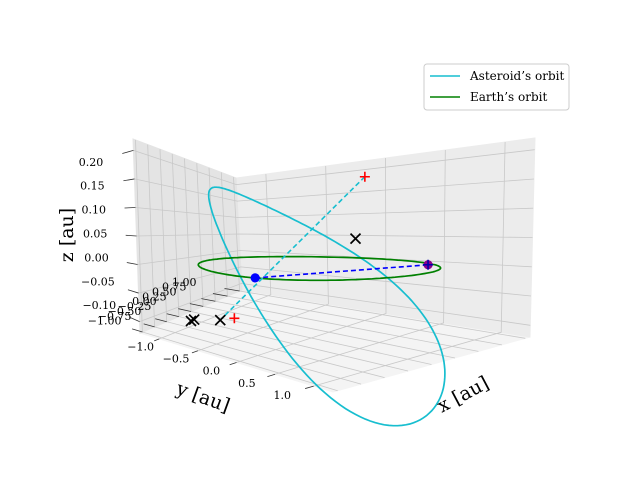 This screenshot has width=640, height=480. What do you see at coordinates (144, 301) in the screenshot?
I see `y-tick-label: 0.00` at bounding box center [144, 301].